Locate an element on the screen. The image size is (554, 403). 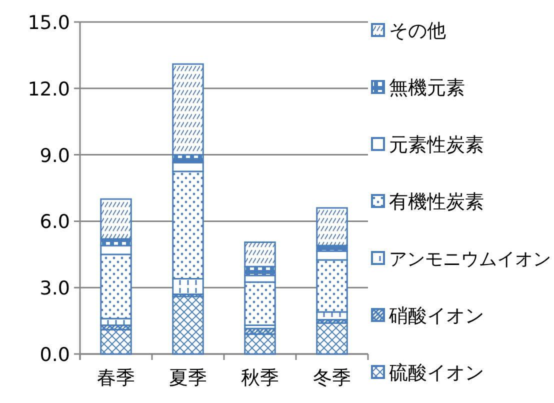
legend-label: 硝酸イオン is located at coordinates (436, 316).